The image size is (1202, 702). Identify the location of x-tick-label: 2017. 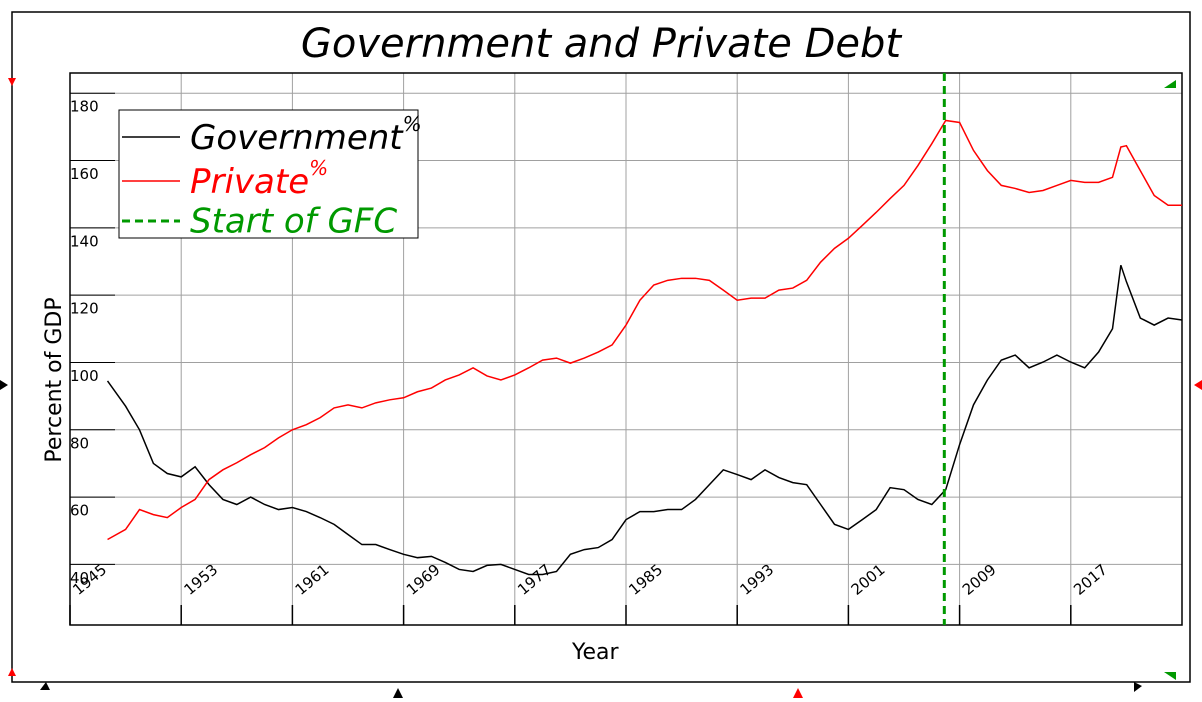
(1090, 579).